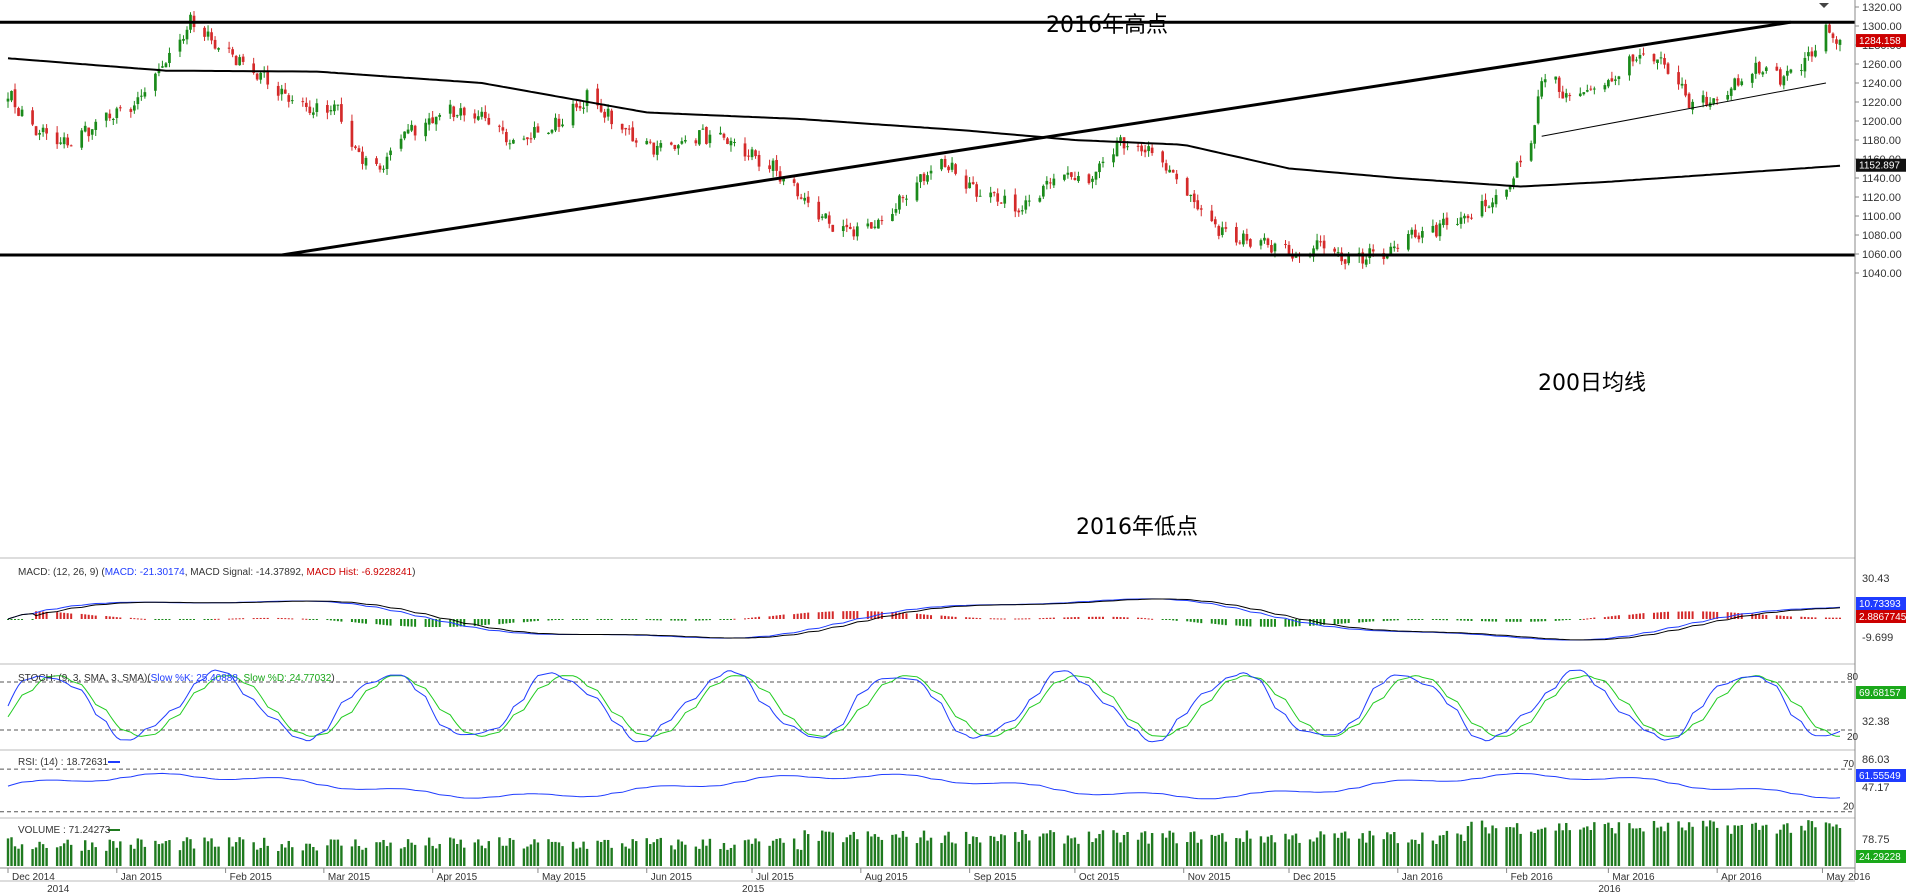 This screenshot has width=1907, height=894. Describe the element at coordinates (564, 877) in the screenshot. I see `month-label: May 2015` at that location.